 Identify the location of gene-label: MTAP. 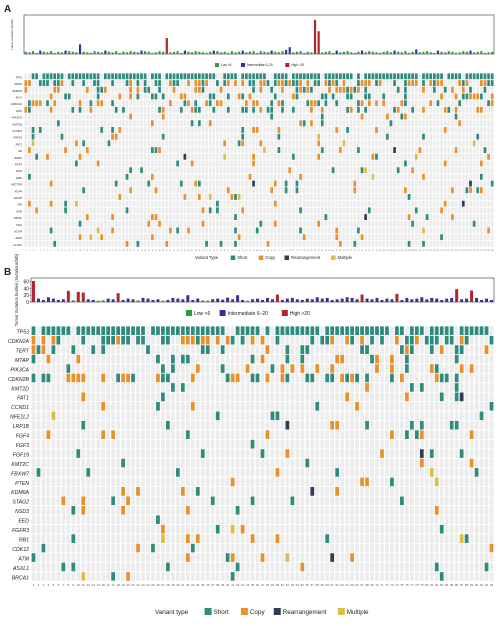
(22, 361).